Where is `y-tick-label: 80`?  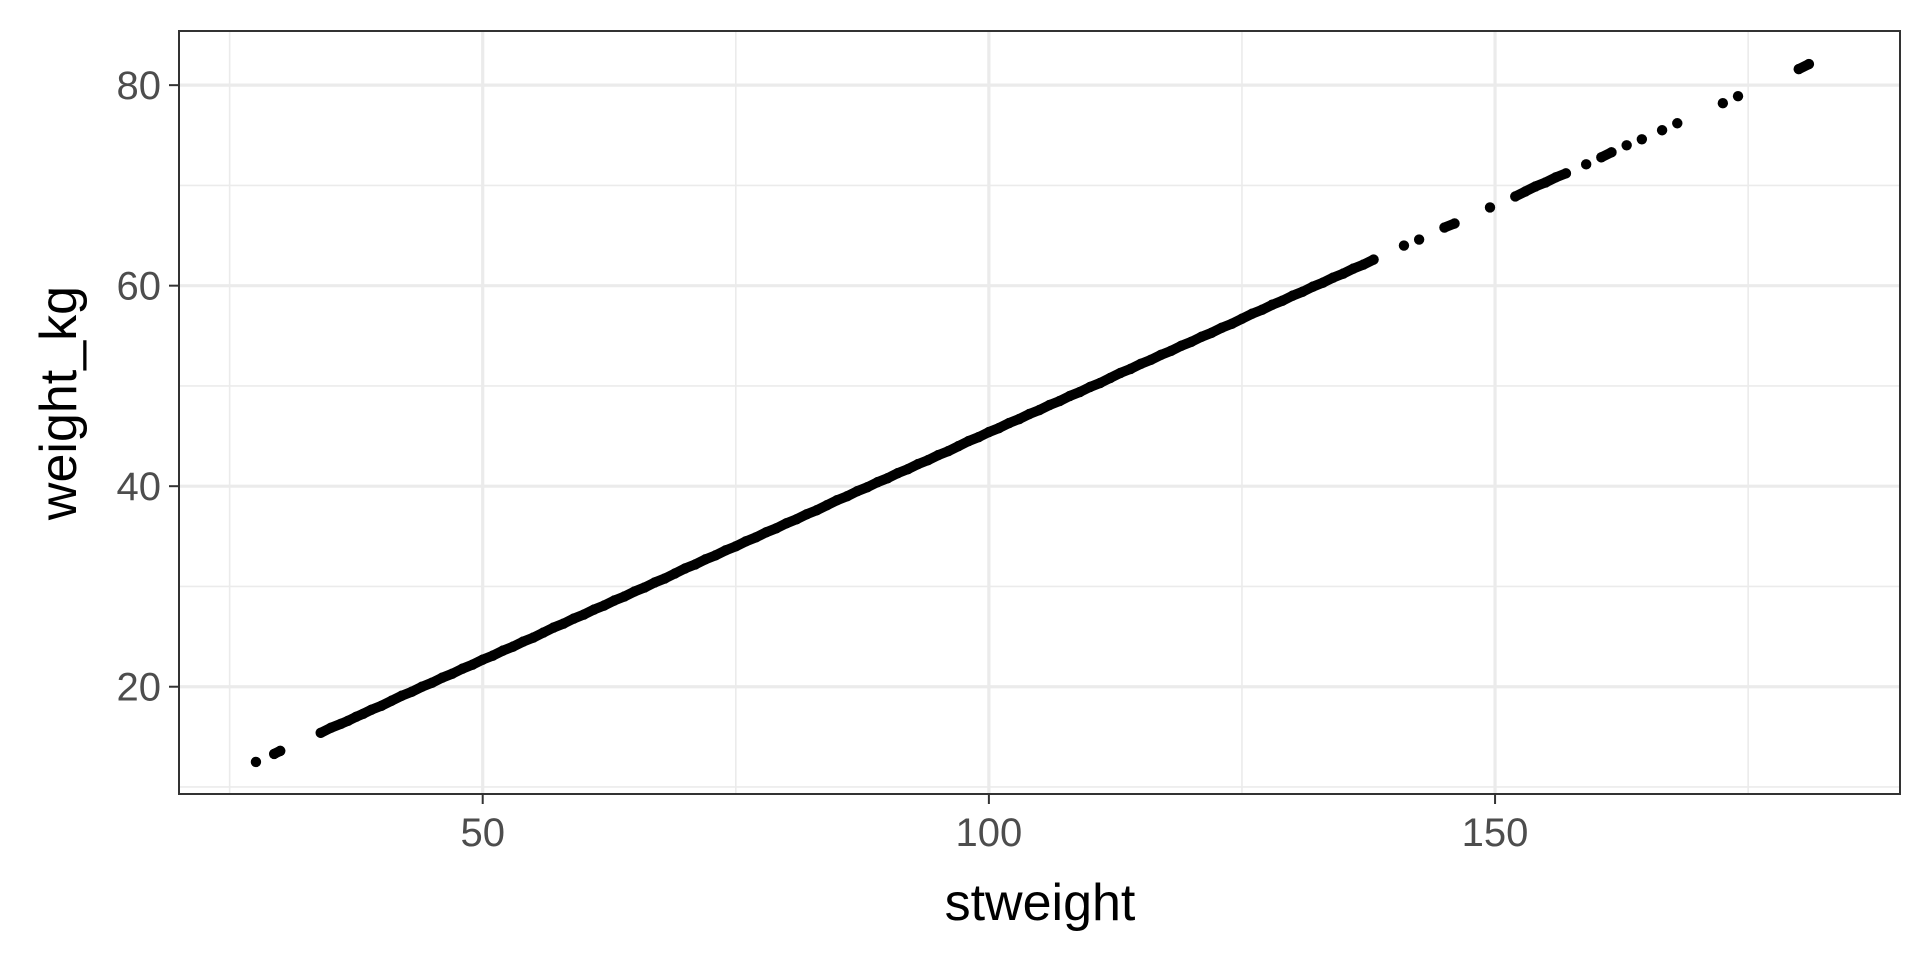 y-tick-label: 80 is located at coordinates (139, 86).